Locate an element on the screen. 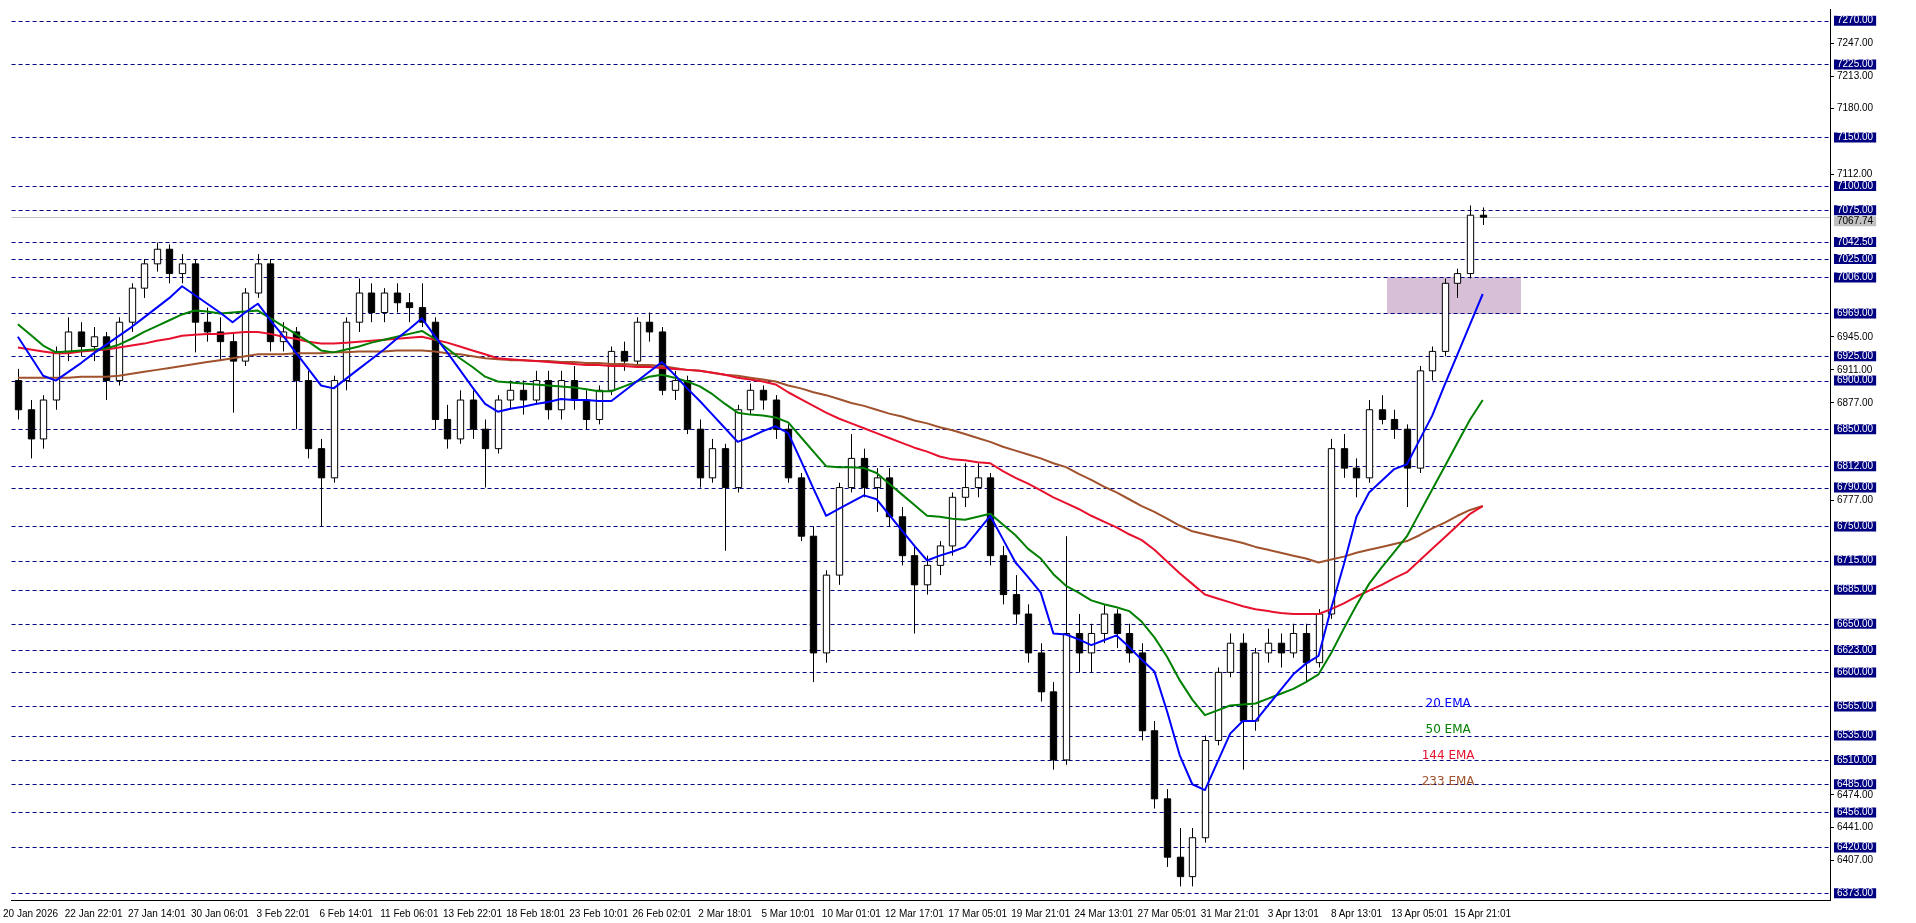 This screenshot has height=923, width=1916. ref-line-label: 6565.00 is located at coordinates (1855, 706).